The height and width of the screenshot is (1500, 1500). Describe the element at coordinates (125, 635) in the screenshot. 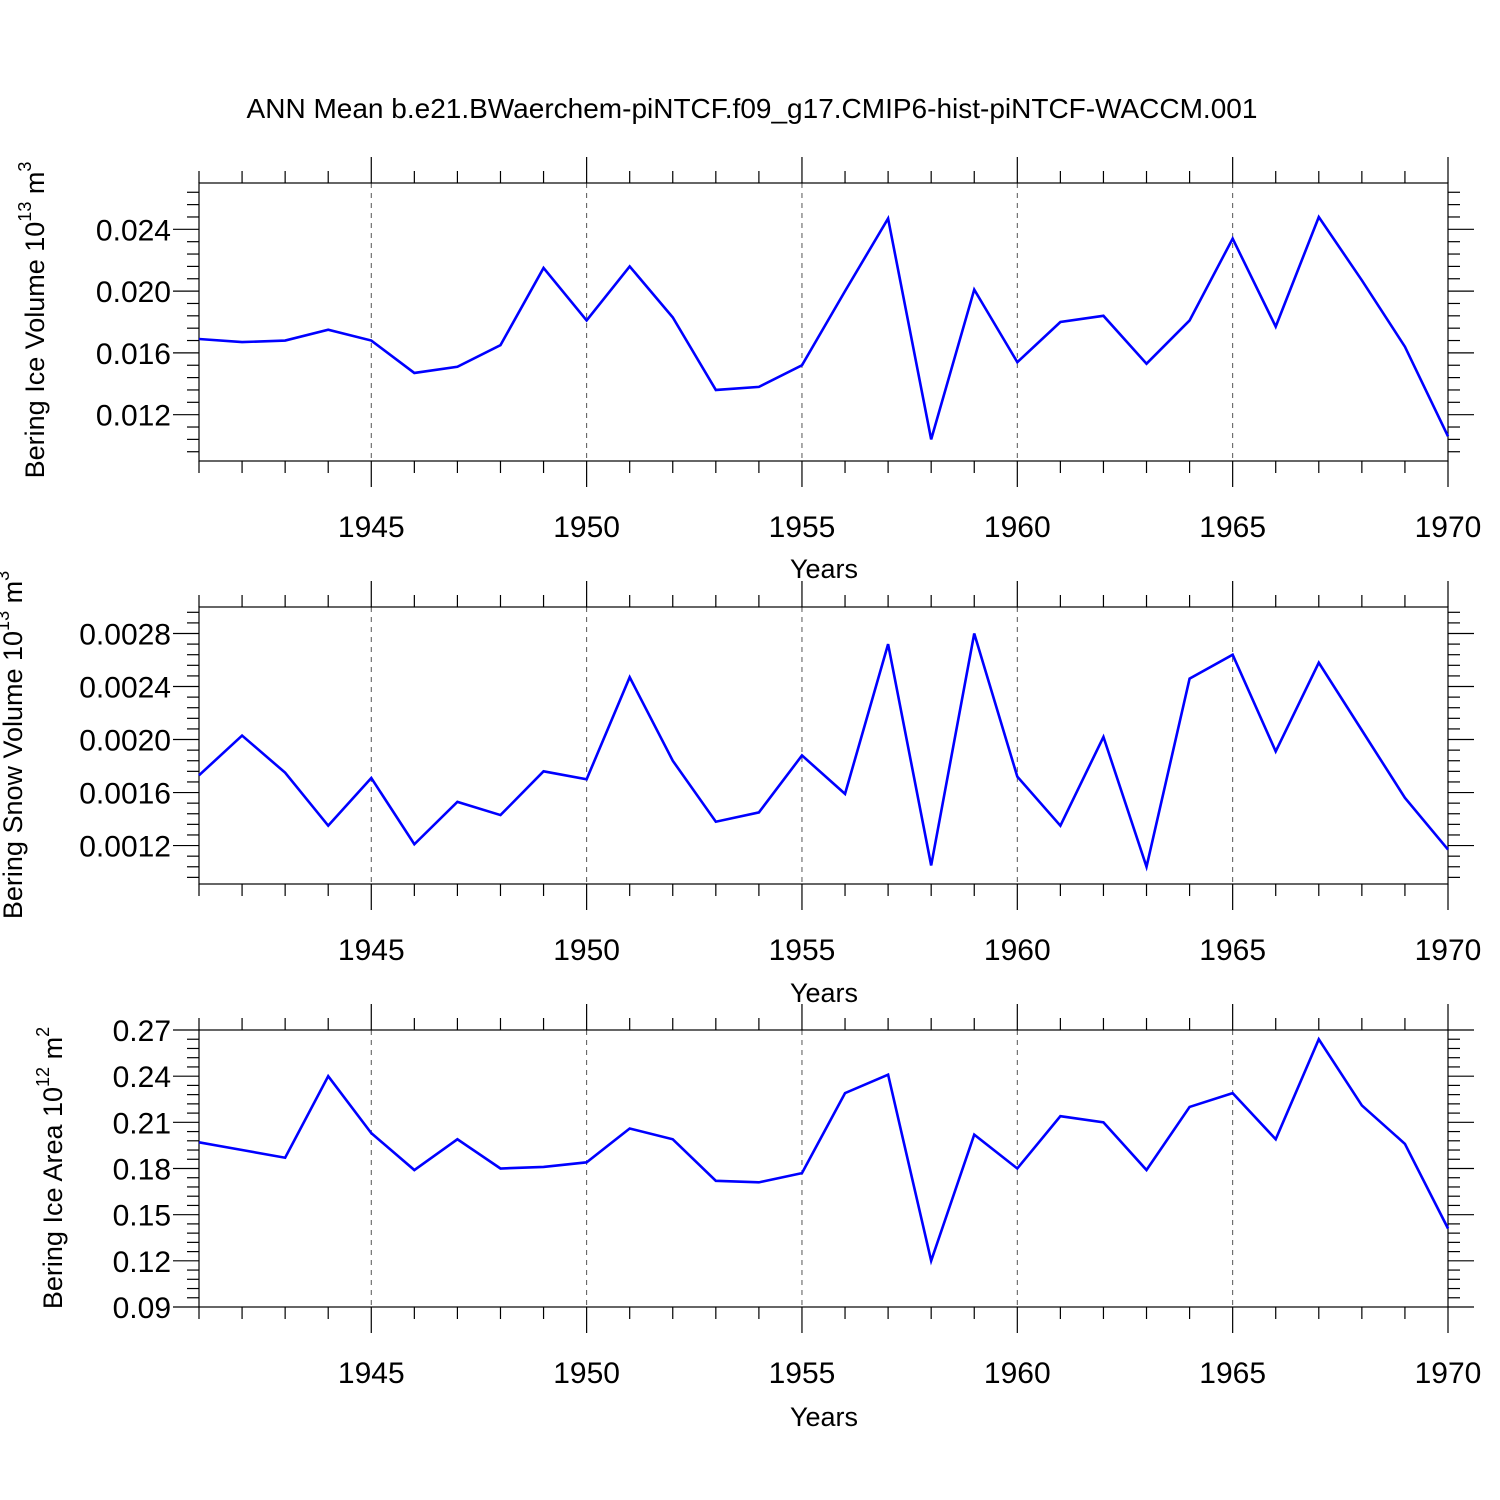

I see `y-tick-label: 0.0028` at that location.